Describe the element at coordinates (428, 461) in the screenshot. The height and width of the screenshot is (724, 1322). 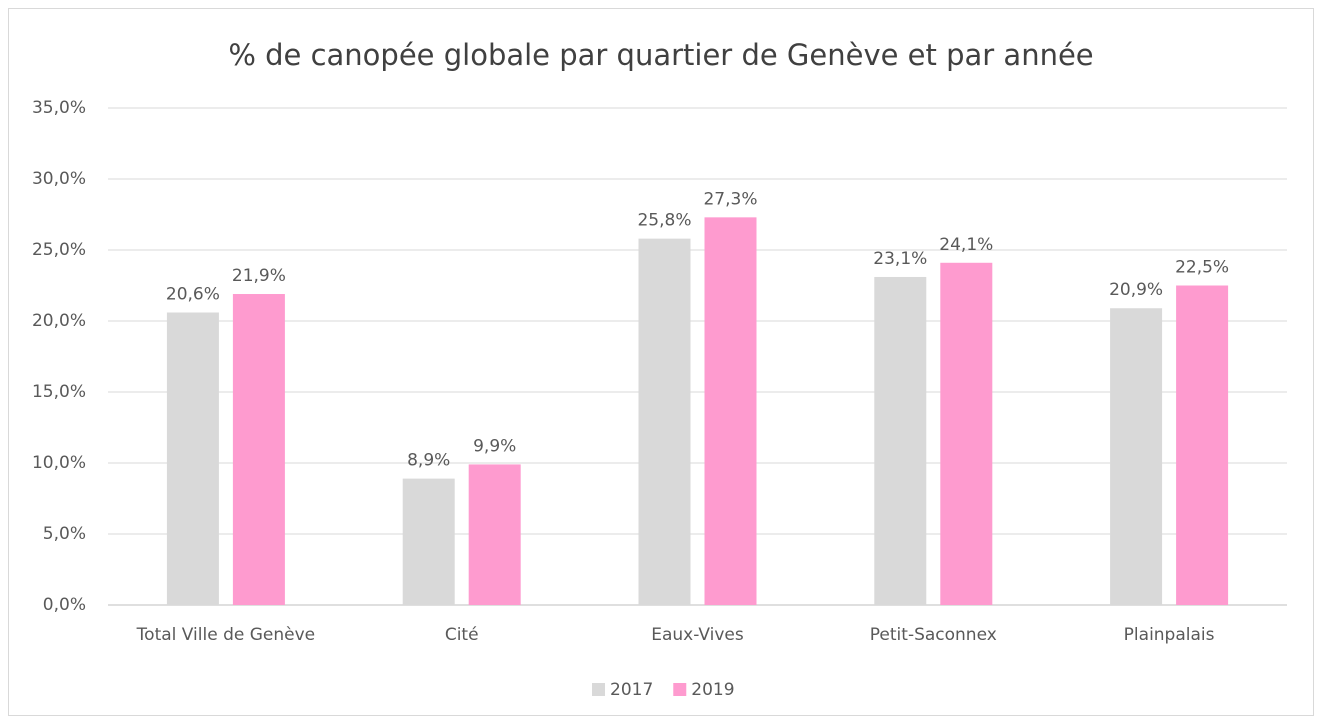
I see `data-label: 8,9%` at that location.